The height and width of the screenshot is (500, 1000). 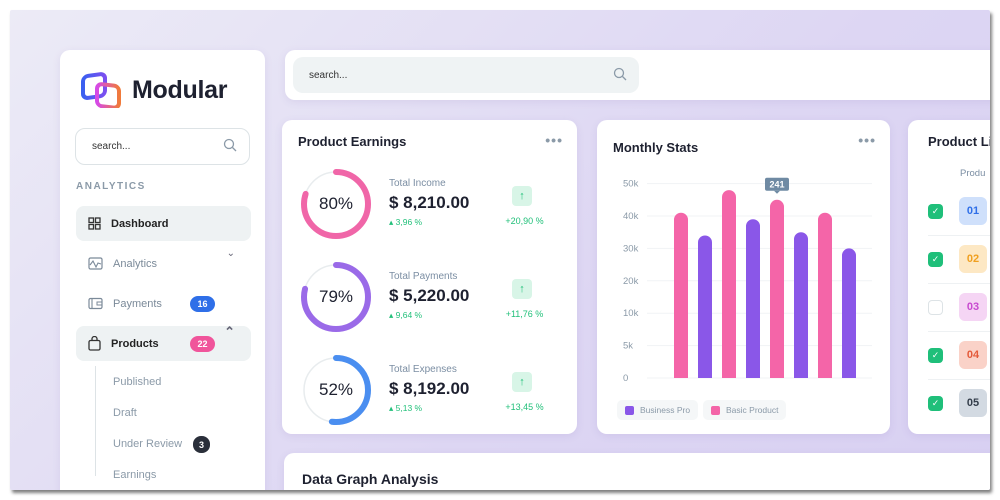 I want to click on monthly-stats-bar-chart: 0 5k 10k 20k 30k 40k 50k 241, so click(x=747, y=280).